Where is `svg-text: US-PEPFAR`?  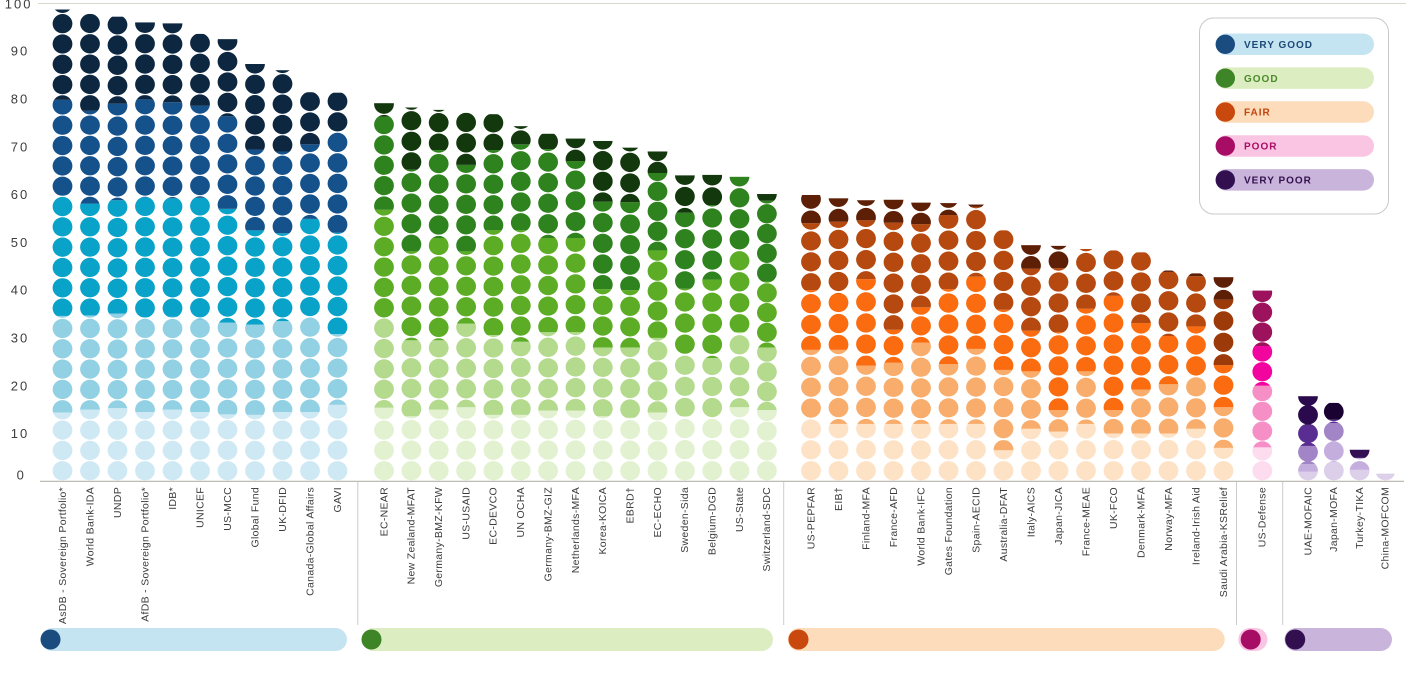 svg-text: US-PEPFAR is located at coordinates (811, 518).